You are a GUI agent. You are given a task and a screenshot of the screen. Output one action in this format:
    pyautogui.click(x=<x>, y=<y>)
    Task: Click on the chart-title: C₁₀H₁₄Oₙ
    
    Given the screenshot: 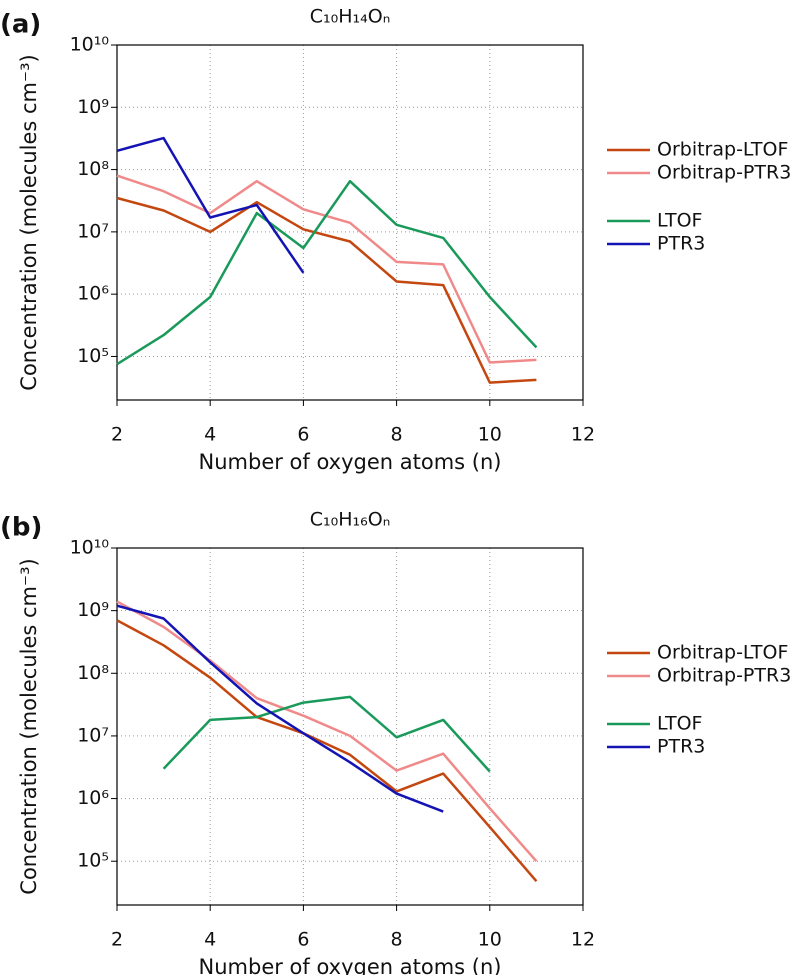 What is the action you would take?
    pyautogui.click(x=350, y=17)
    